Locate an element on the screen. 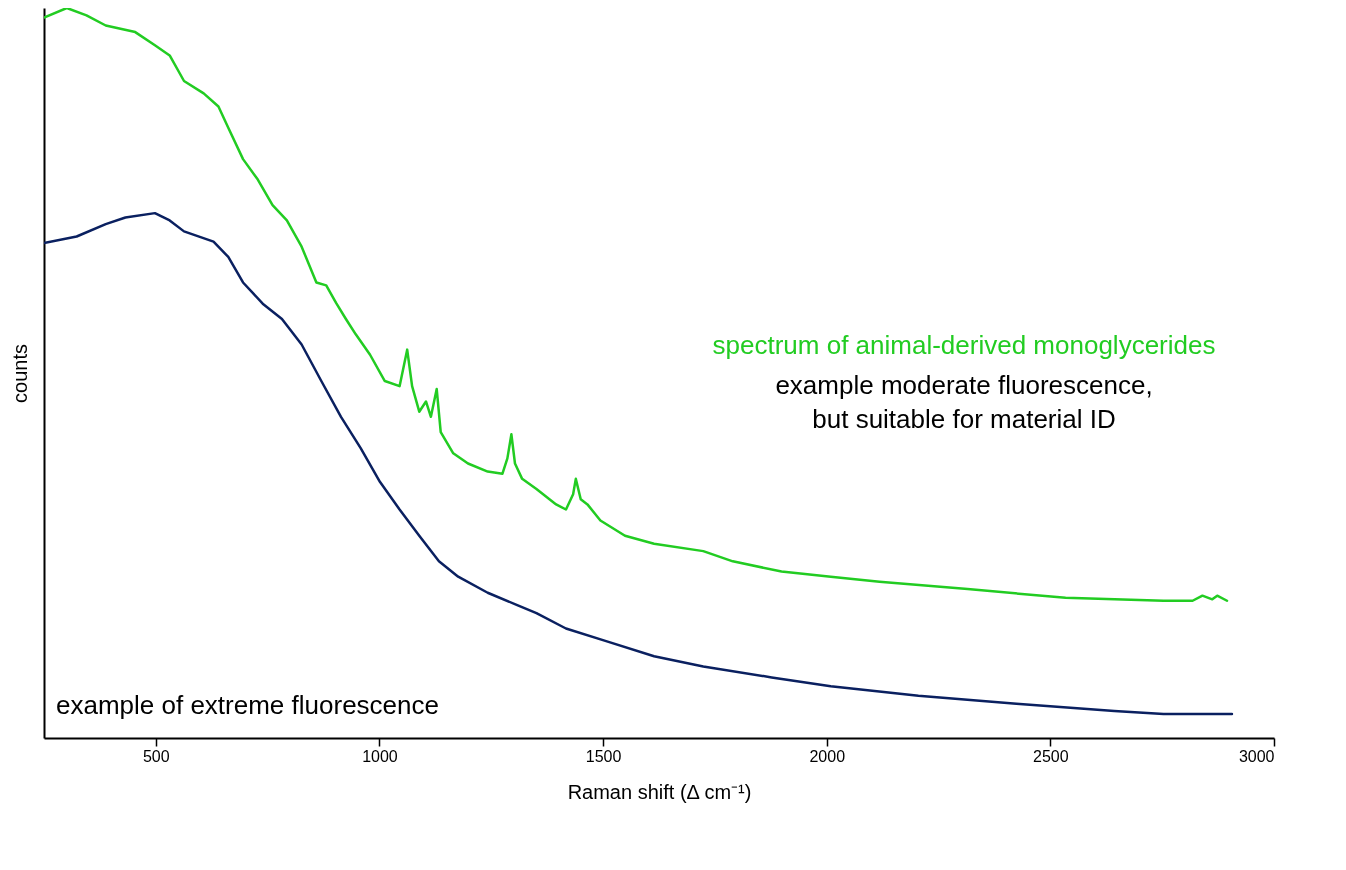  x-tick-label: 2500 is located at coordinates (1051, 756).